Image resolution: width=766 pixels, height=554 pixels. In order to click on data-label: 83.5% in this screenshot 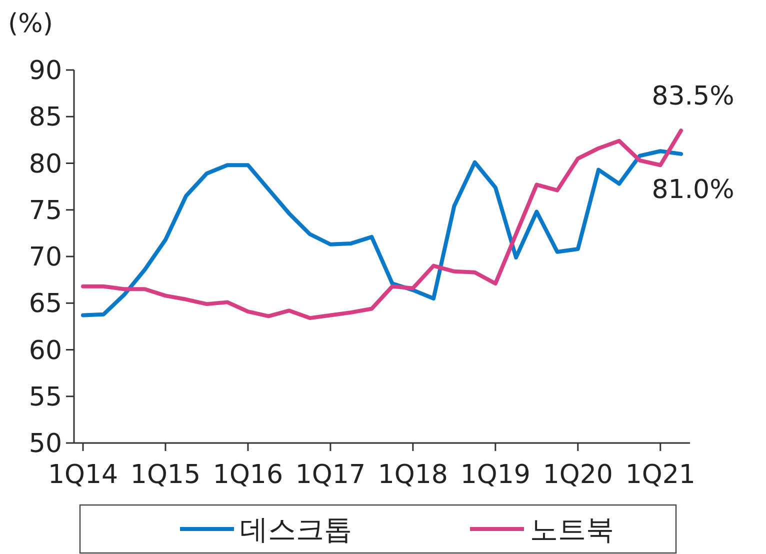, I will do `click(693, 97)`.